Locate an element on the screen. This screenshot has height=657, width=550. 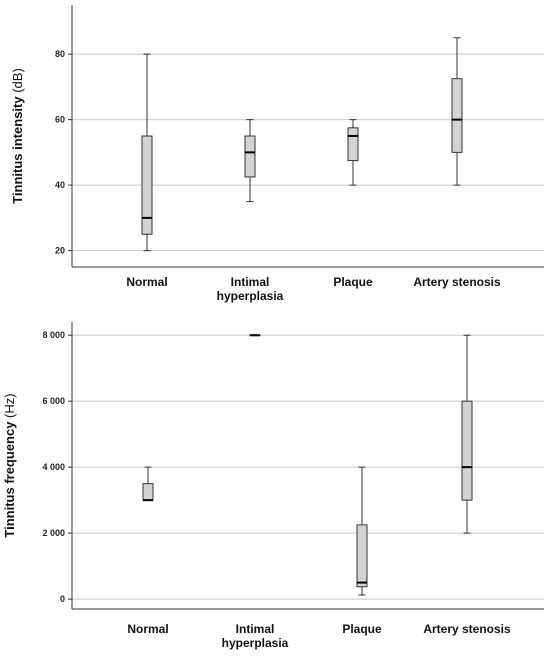
y-tick-label: 4 000 is located at coordinates (53, 467).